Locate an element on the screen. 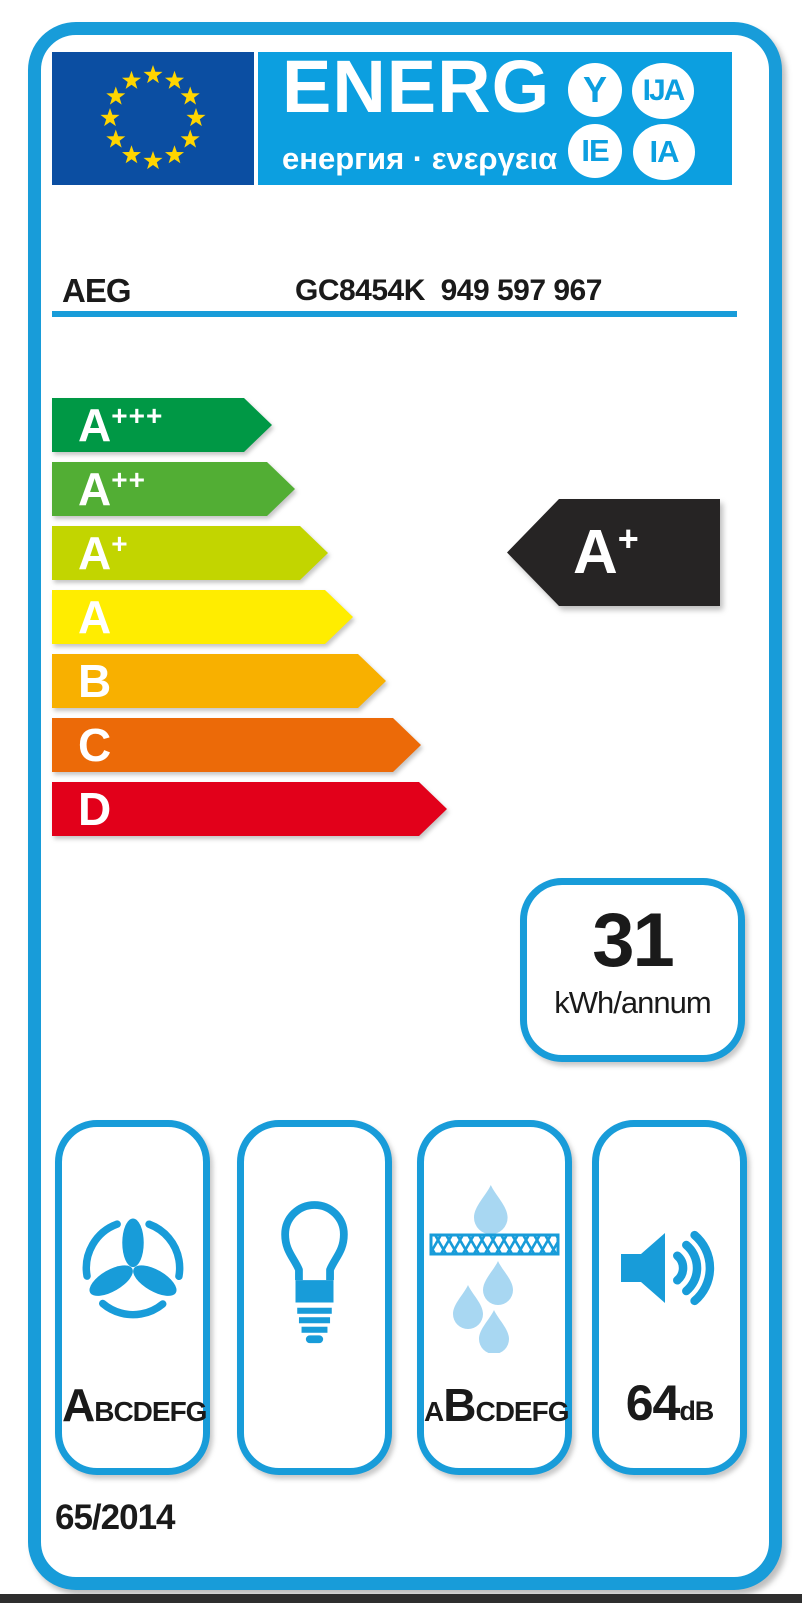  language-bubble-ia: IA is located at coordinates (664, 152).